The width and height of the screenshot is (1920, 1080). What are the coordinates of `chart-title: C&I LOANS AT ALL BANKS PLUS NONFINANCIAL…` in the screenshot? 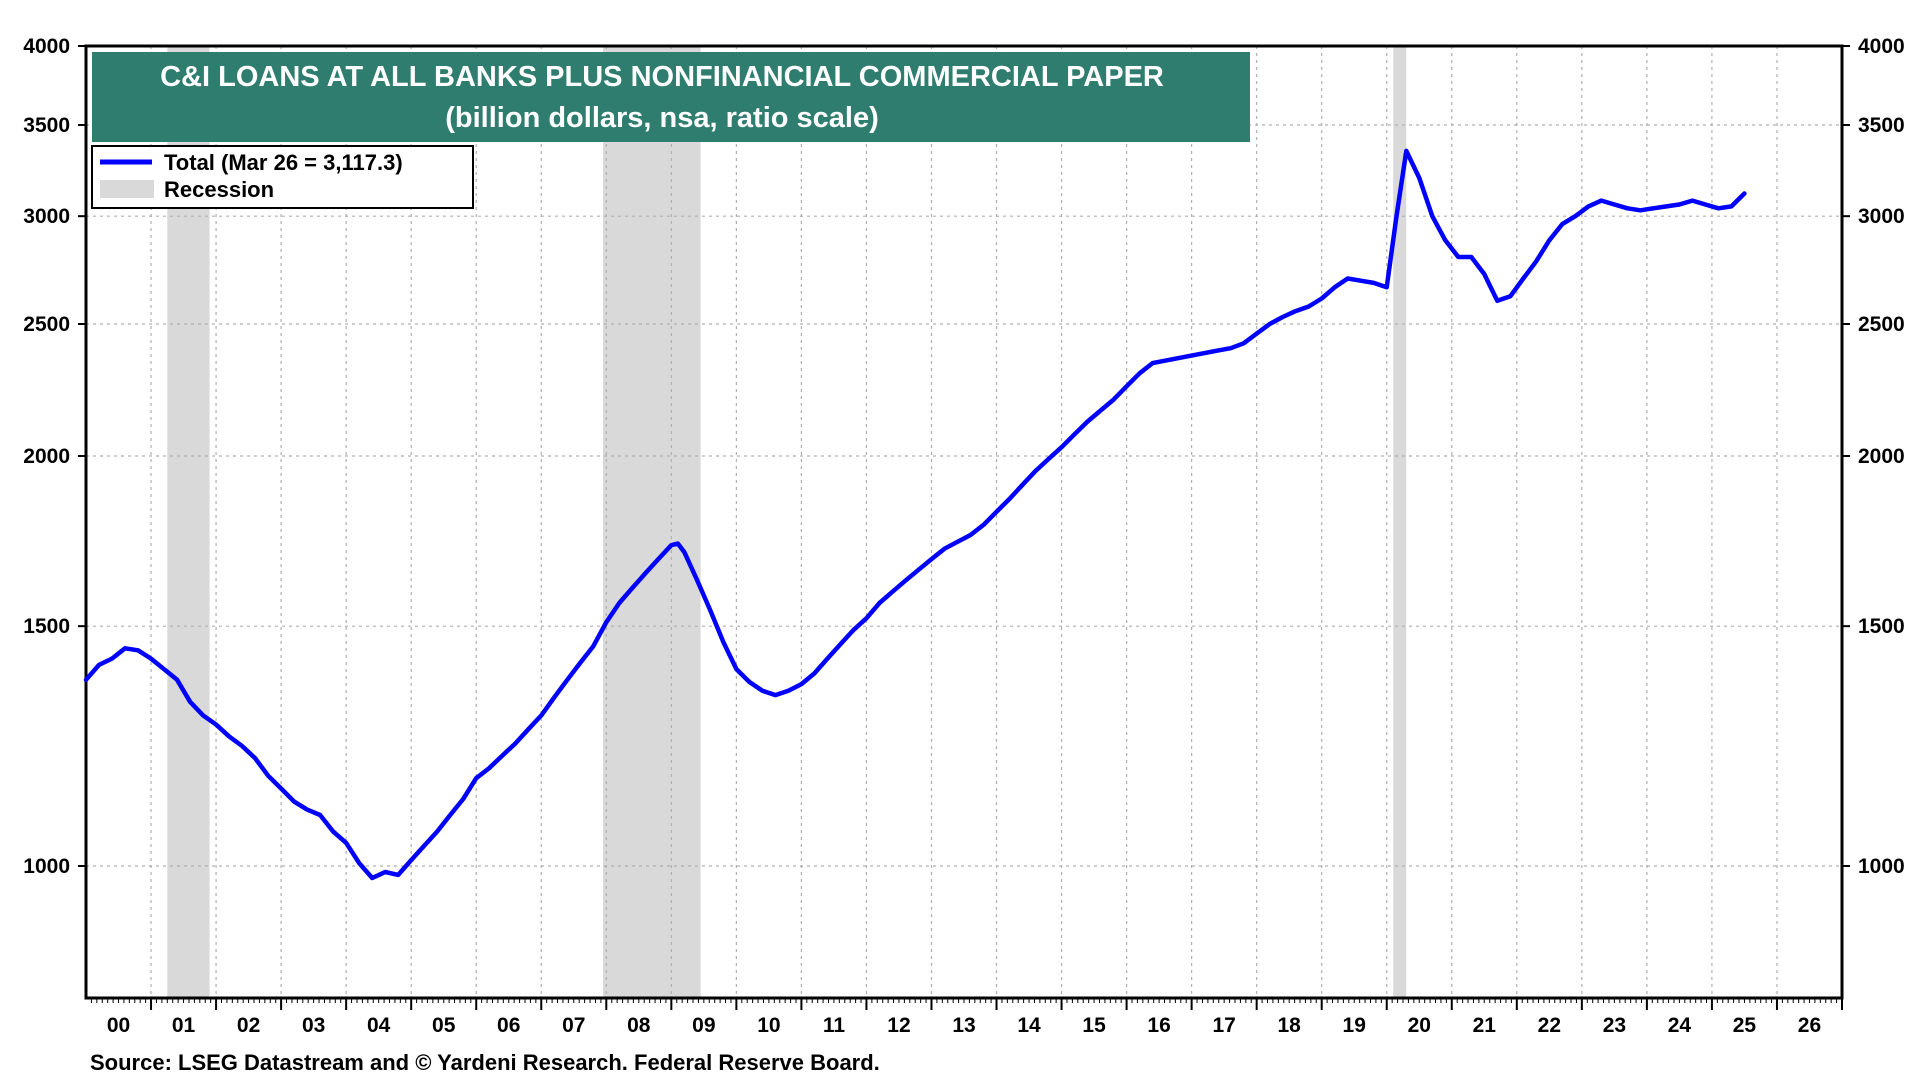 It's located at (662, 77).